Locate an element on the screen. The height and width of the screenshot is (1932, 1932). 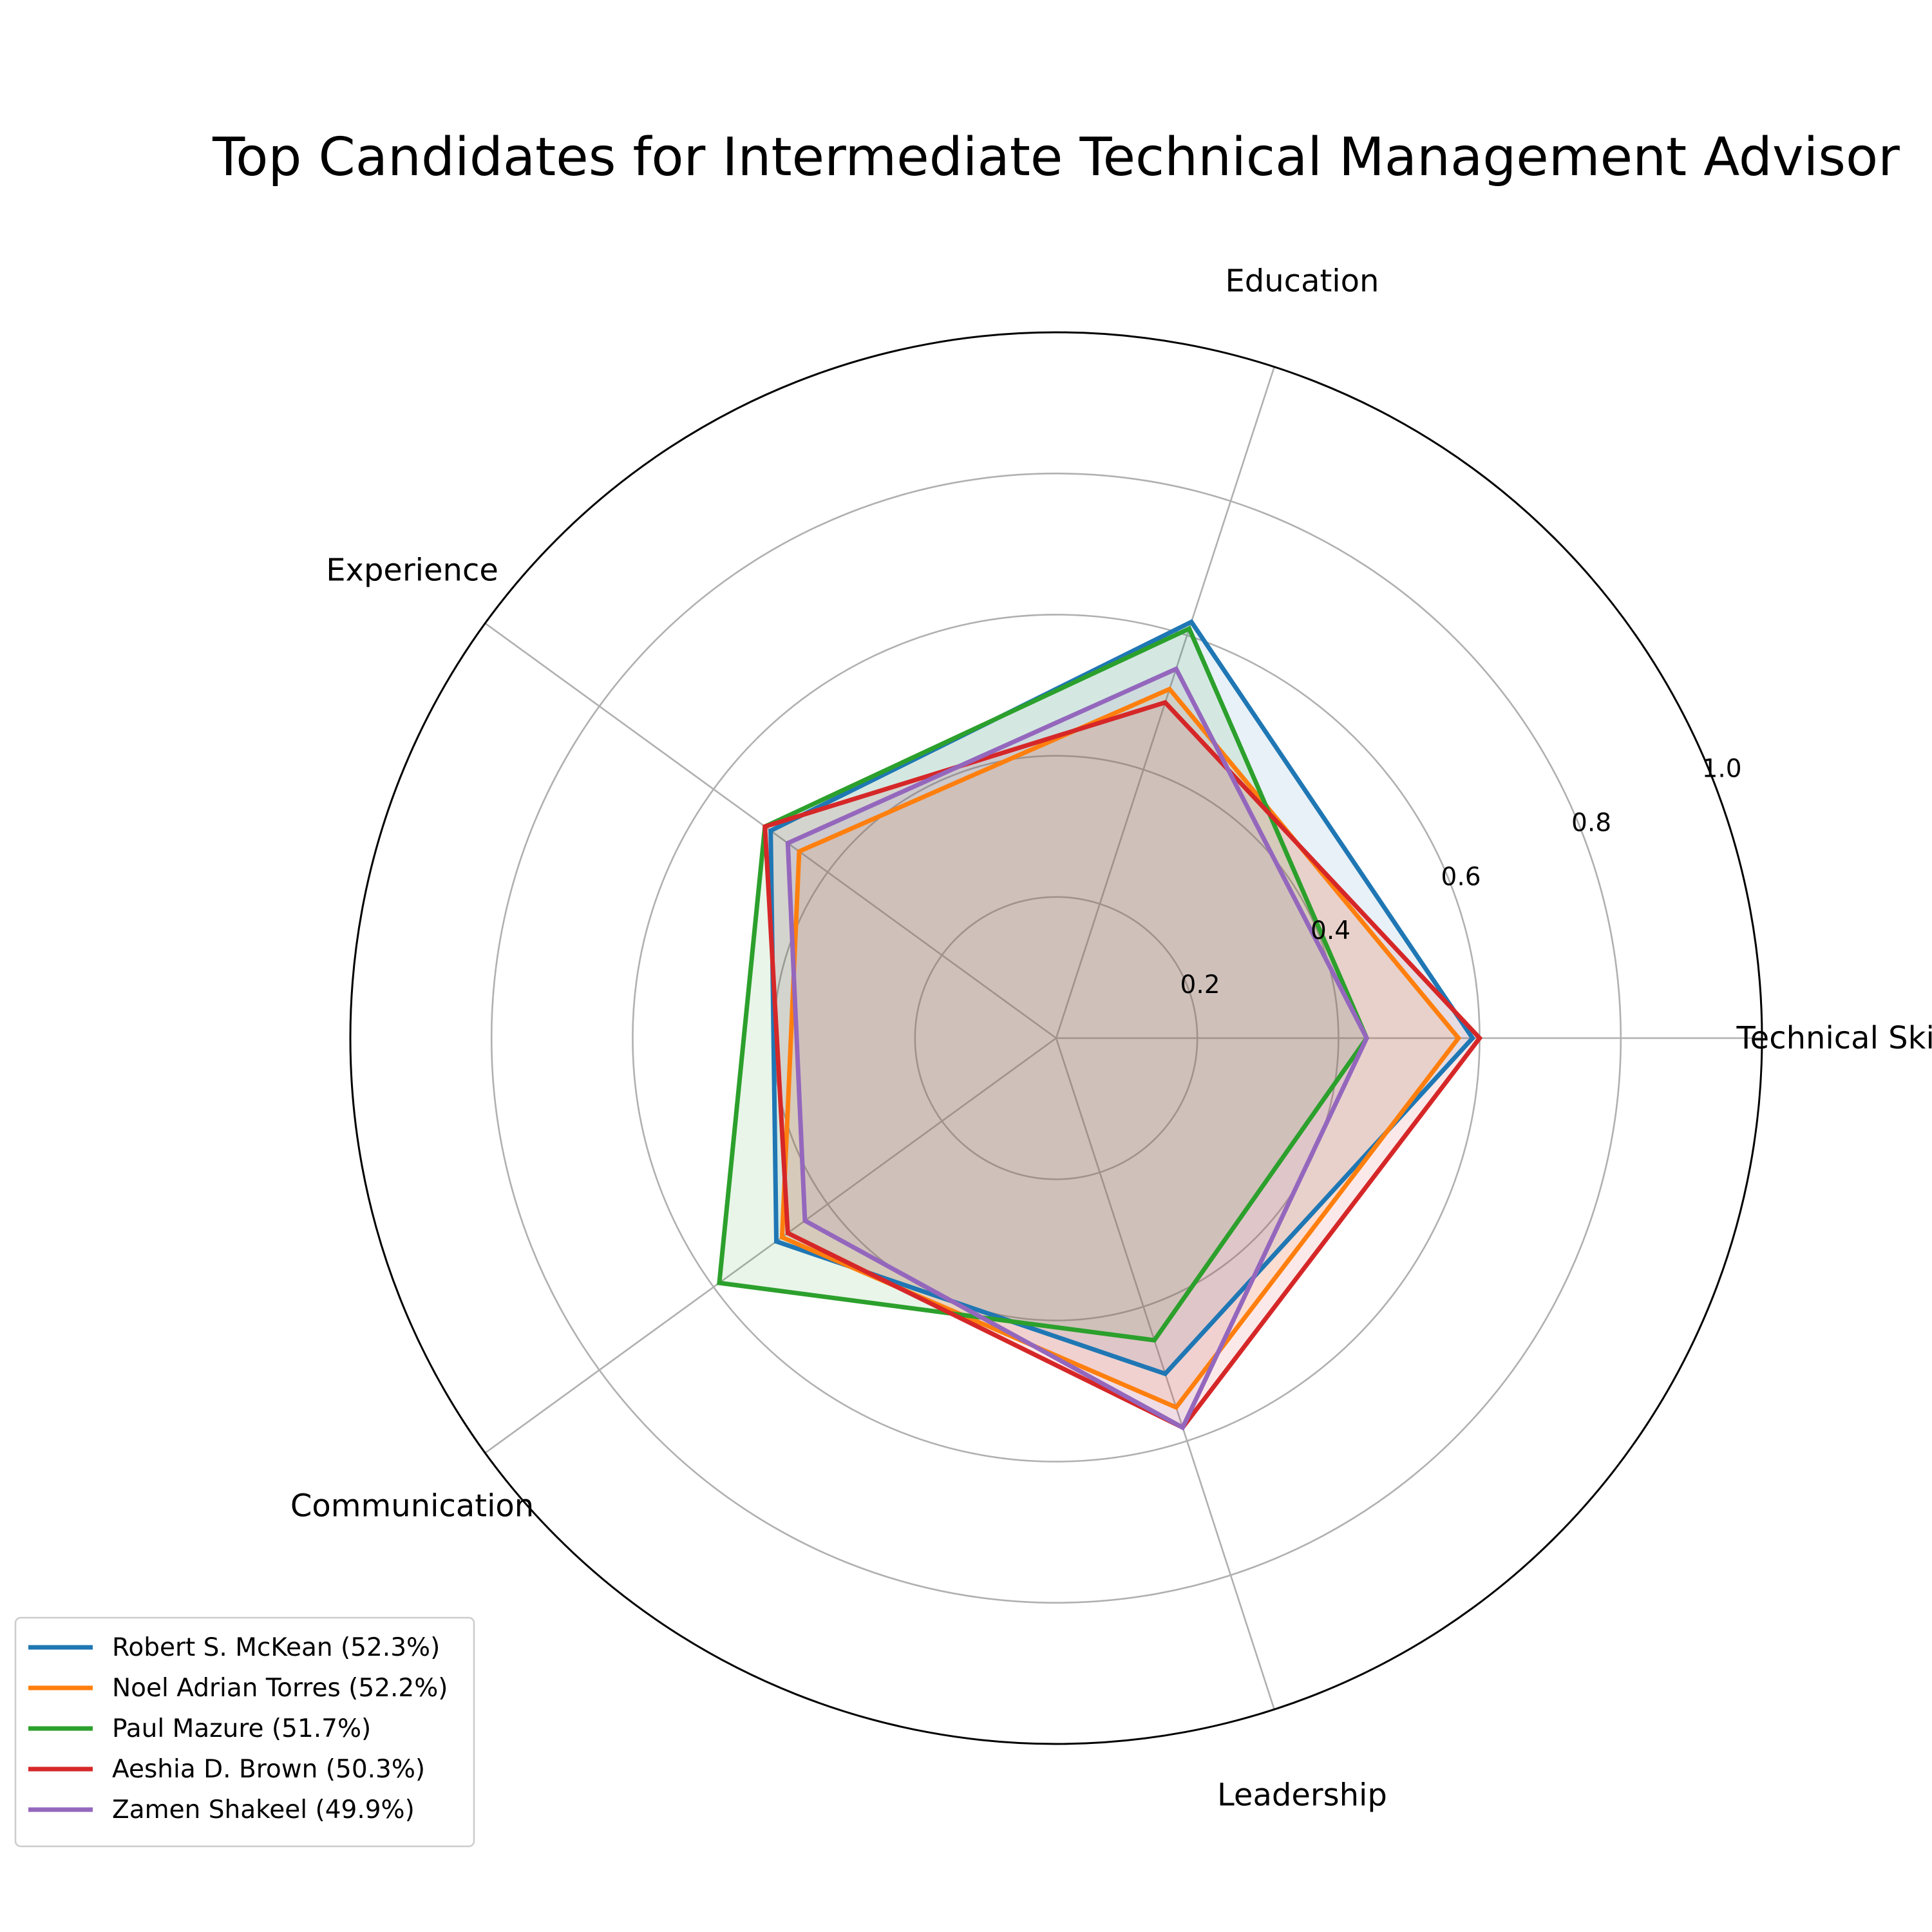
tick-label-2: 0.6 is located at coordinates (1461, 877).